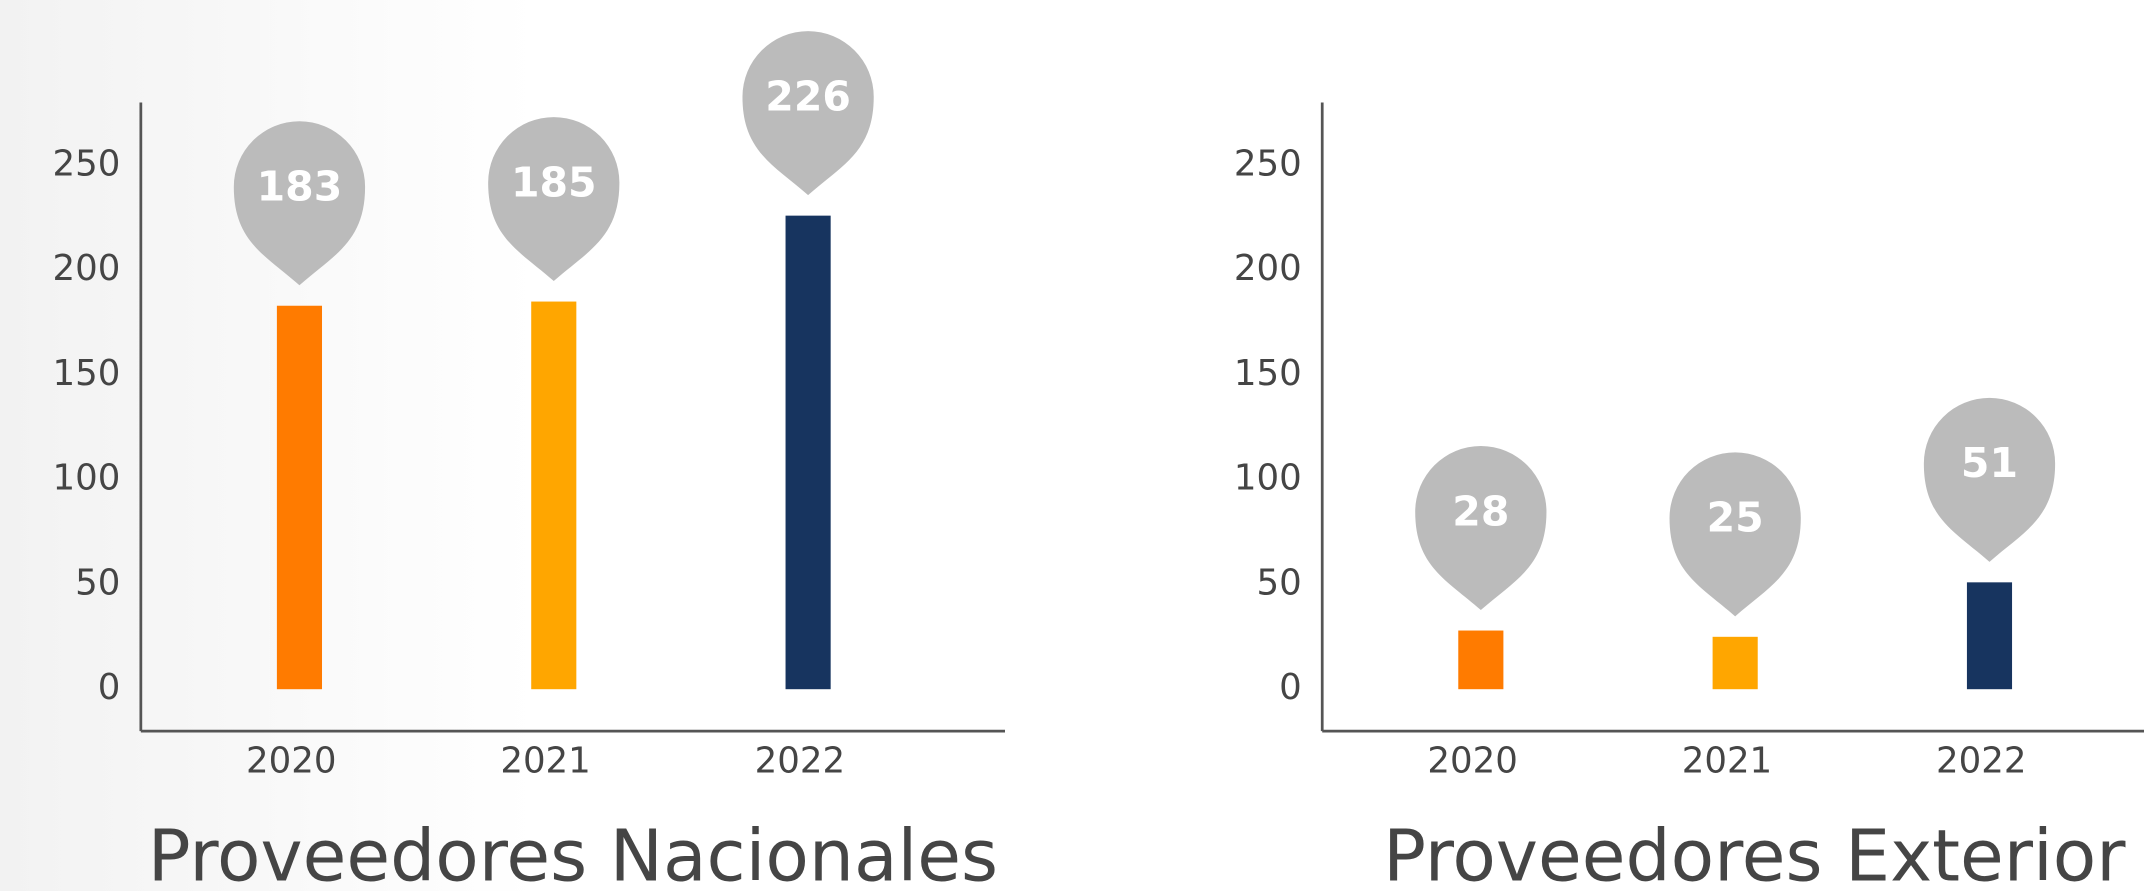 This screenshot has width=2144, height=891. What do you see at coordinates (300, 187) in the screenshot?
I see `value-label: 183` at bounding box center [300, 187].